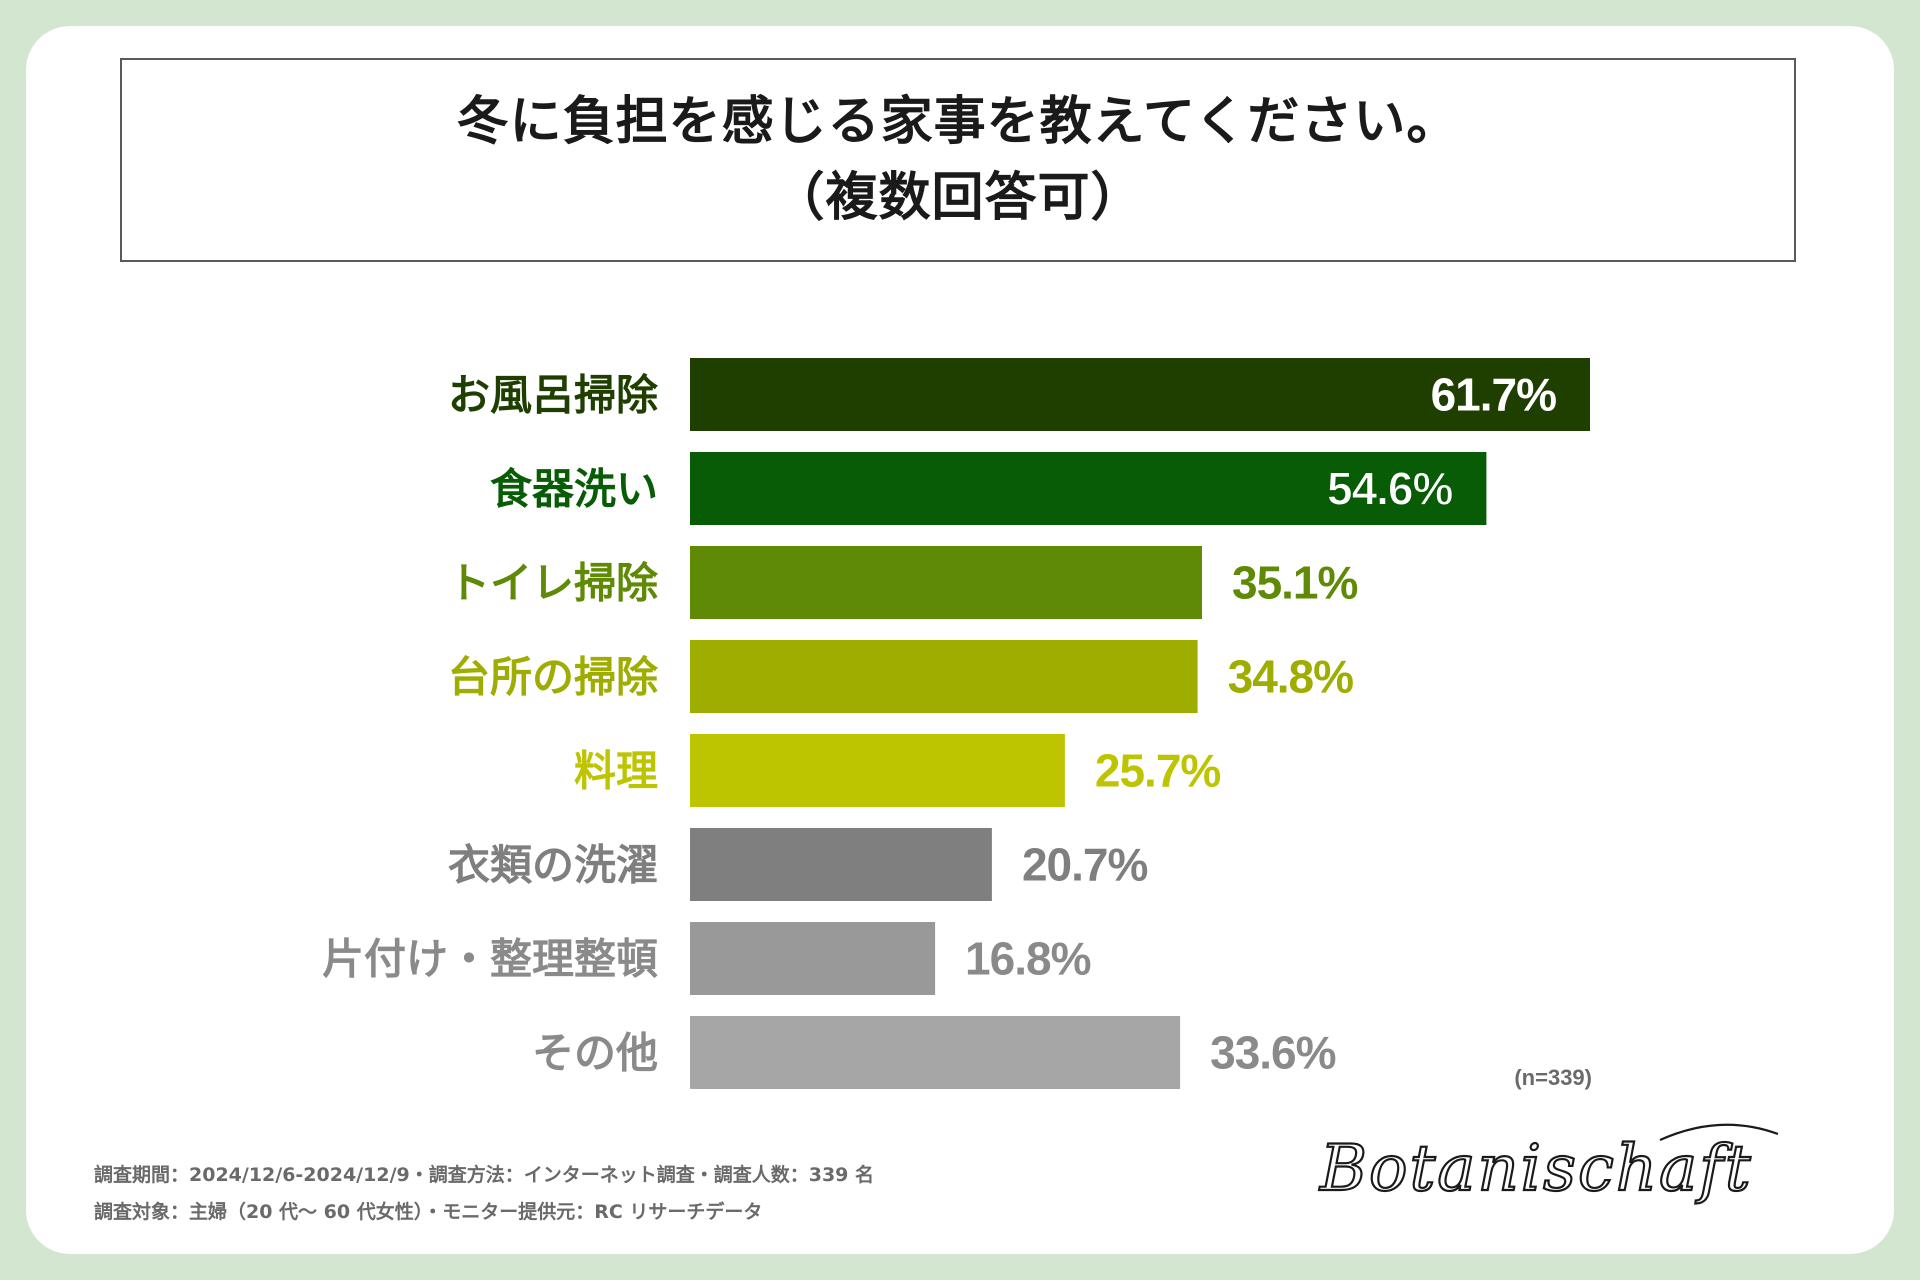 The image size is (1920, 1280). Describe the element at coordinates (958, 160) in the screenshot. I see `title-box: 冬に負担を感じる家事を教えてください。 （複数回答可）` at that location.